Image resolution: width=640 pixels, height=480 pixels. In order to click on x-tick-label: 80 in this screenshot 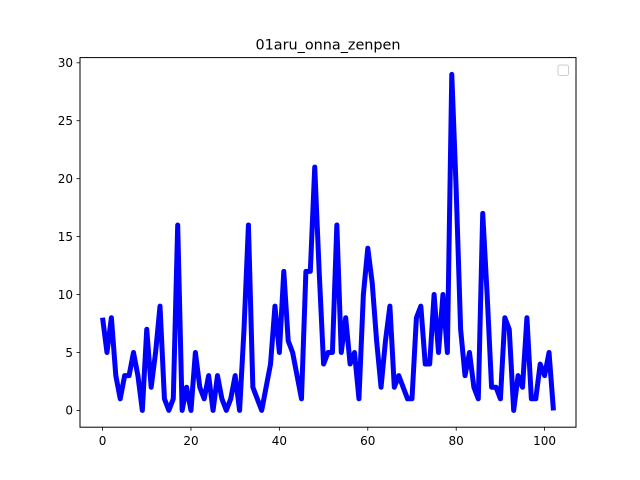, I will do `click(456, 441)`.